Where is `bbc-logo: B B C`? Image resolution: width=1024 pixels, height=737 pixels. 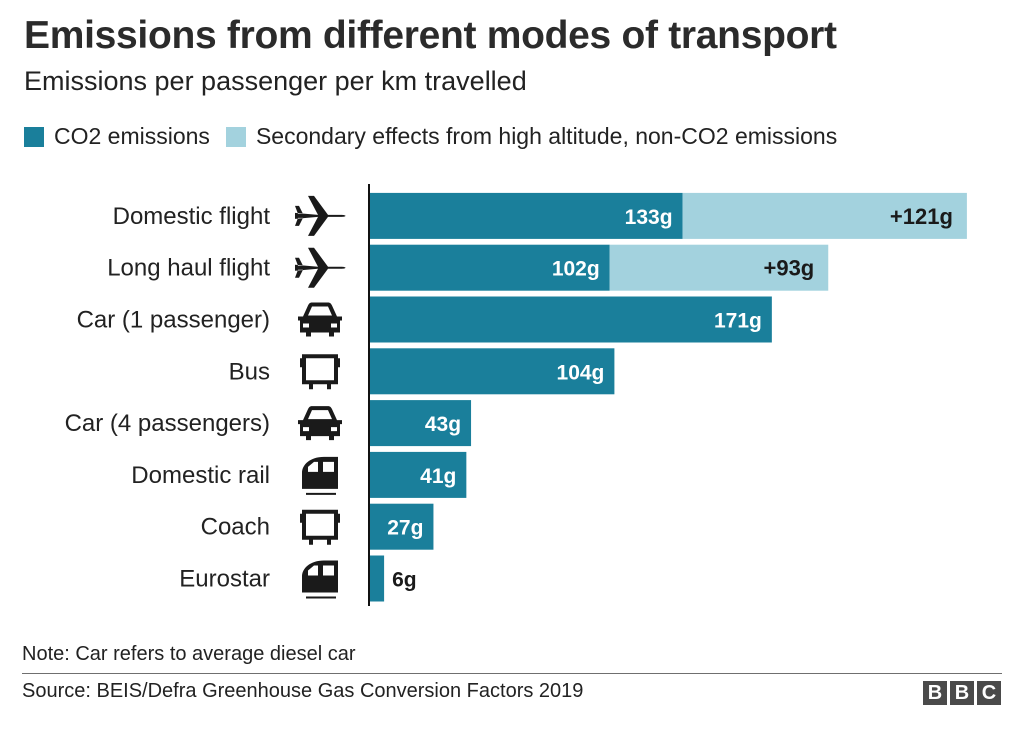
bbc-logo: B B C is located at coordinates (962, 693).